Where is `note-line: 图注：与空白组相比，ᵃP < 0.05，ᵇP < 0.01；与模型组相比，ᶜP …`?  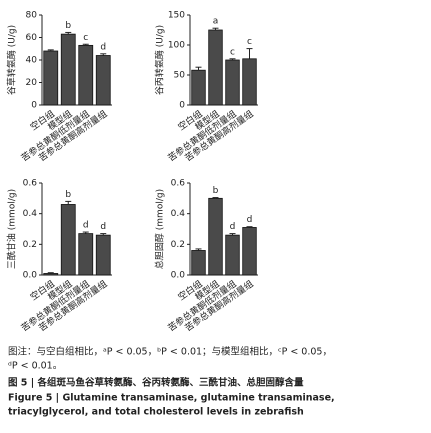 note-line: 图注：与空白组相比，ᵃP < 0.05，ᵇP < 0.01；与模型组相比，ᶜP … is located at coordinates (170, 352).